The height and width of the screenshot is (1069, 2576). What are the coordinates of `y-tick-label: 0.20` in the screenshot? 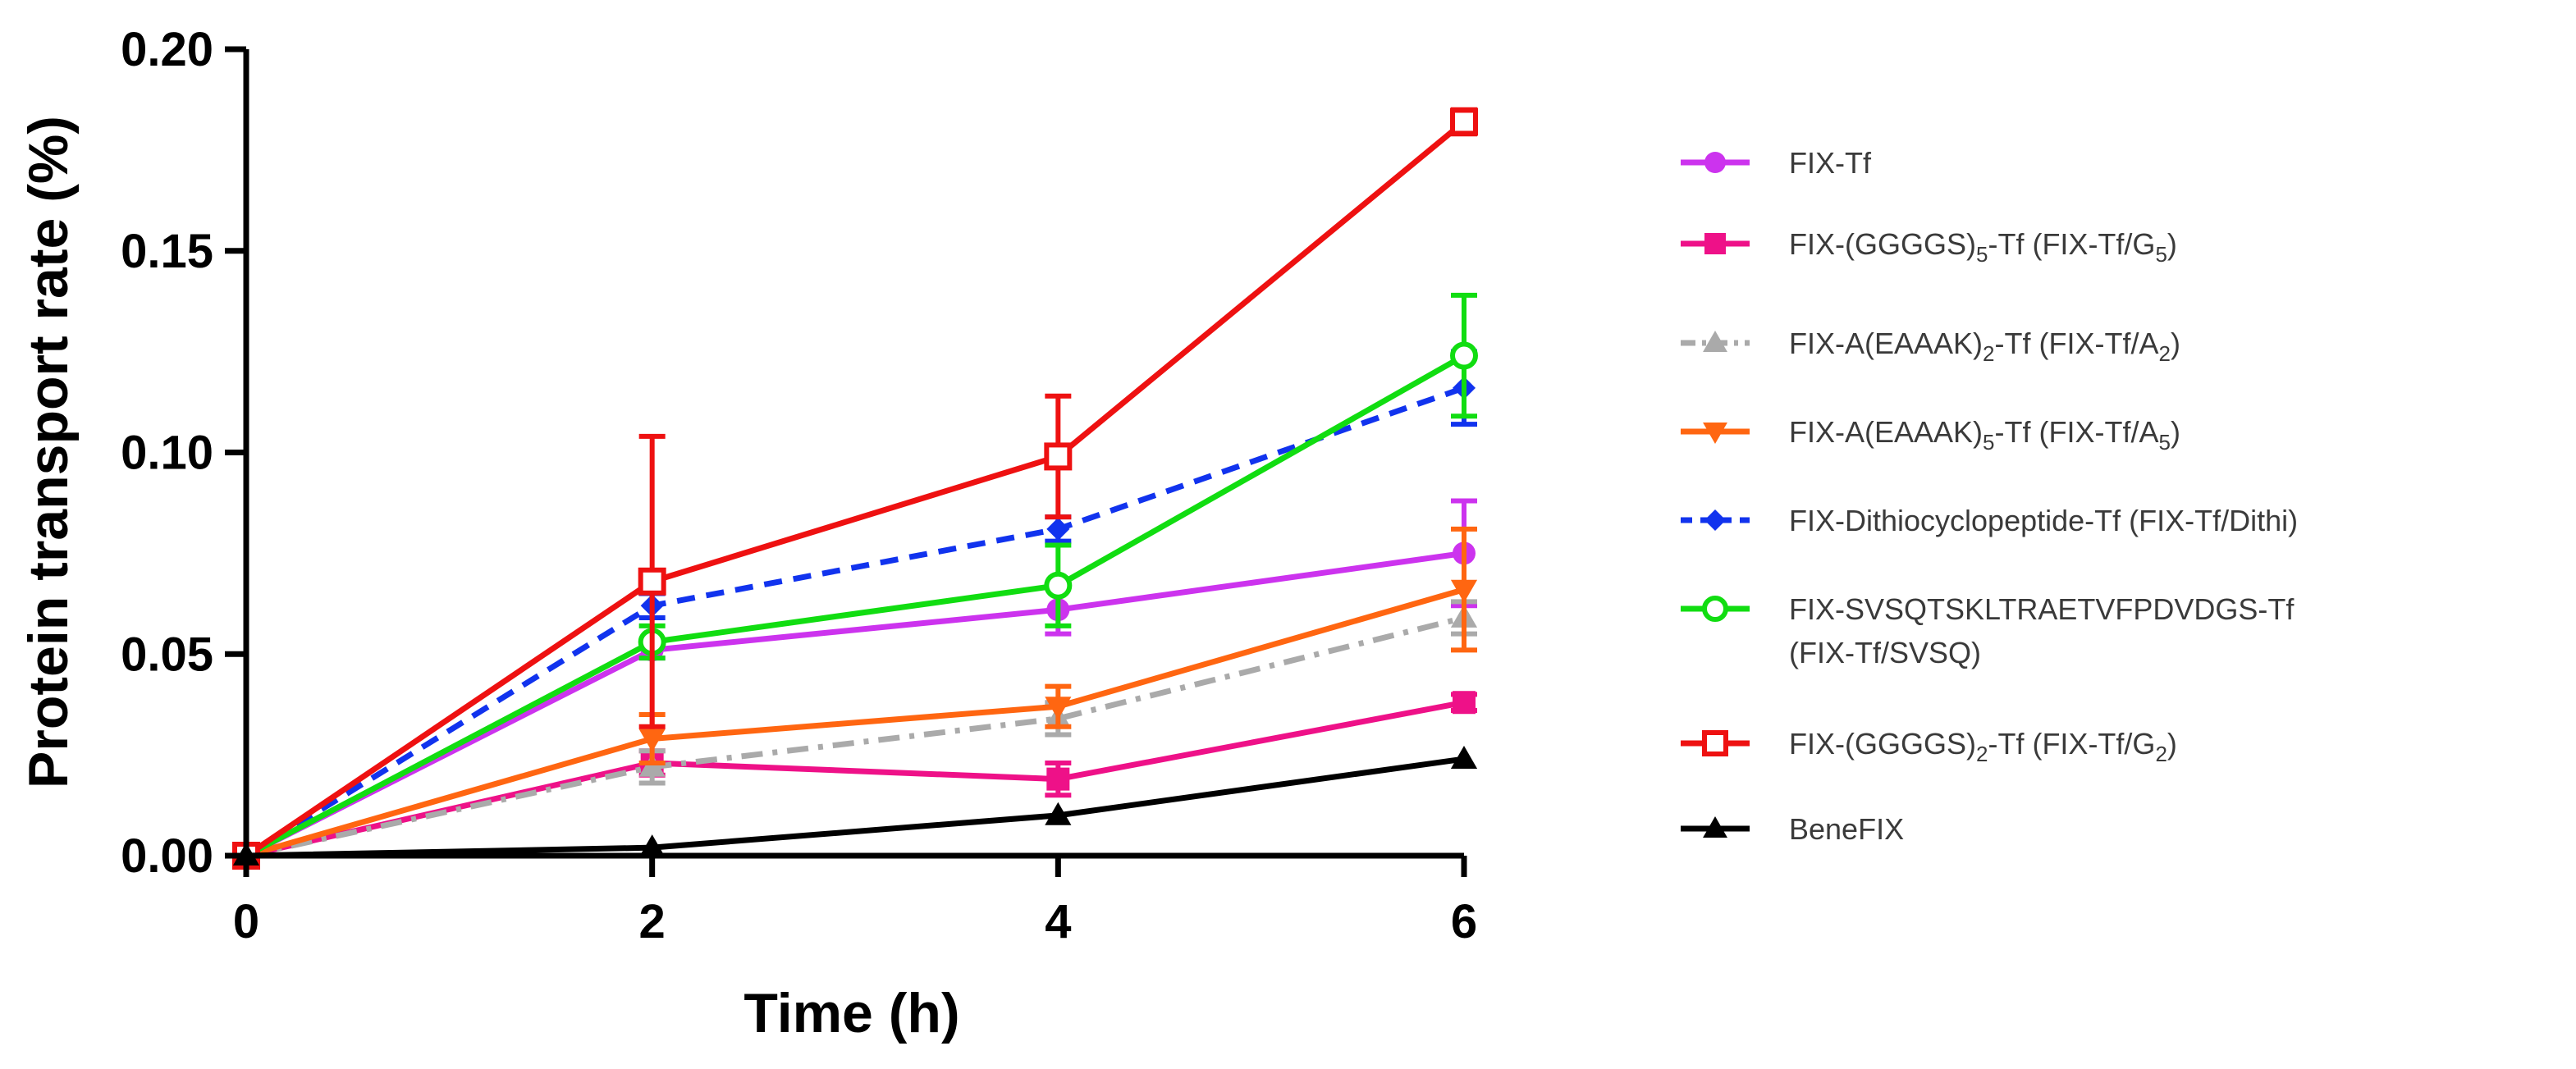 It's located at (167, 50).